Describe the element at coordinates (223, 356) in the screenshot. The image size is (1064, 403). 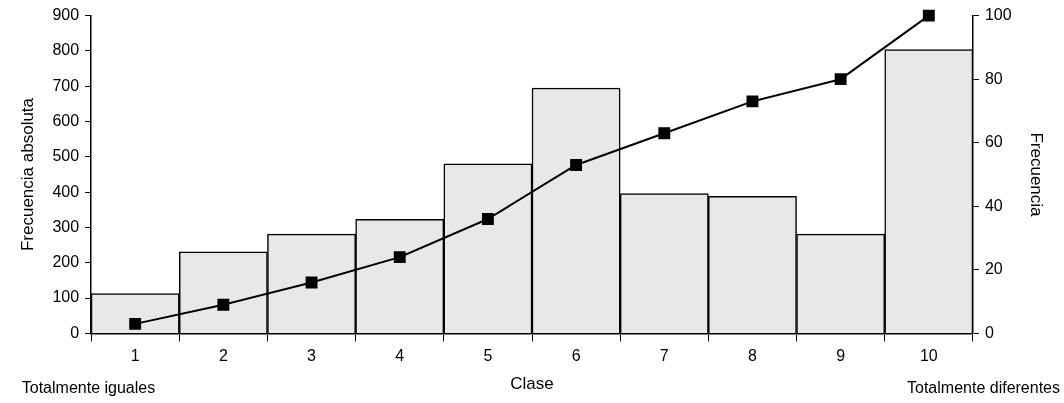
I see `x-tick-label: 2` at that location.